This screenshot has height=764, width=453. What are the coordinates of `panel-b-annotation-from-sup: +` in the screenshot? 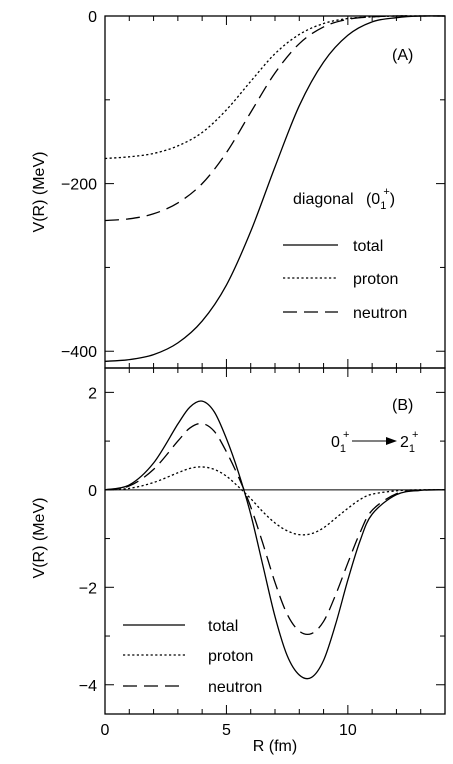 It's located at (346, 435).